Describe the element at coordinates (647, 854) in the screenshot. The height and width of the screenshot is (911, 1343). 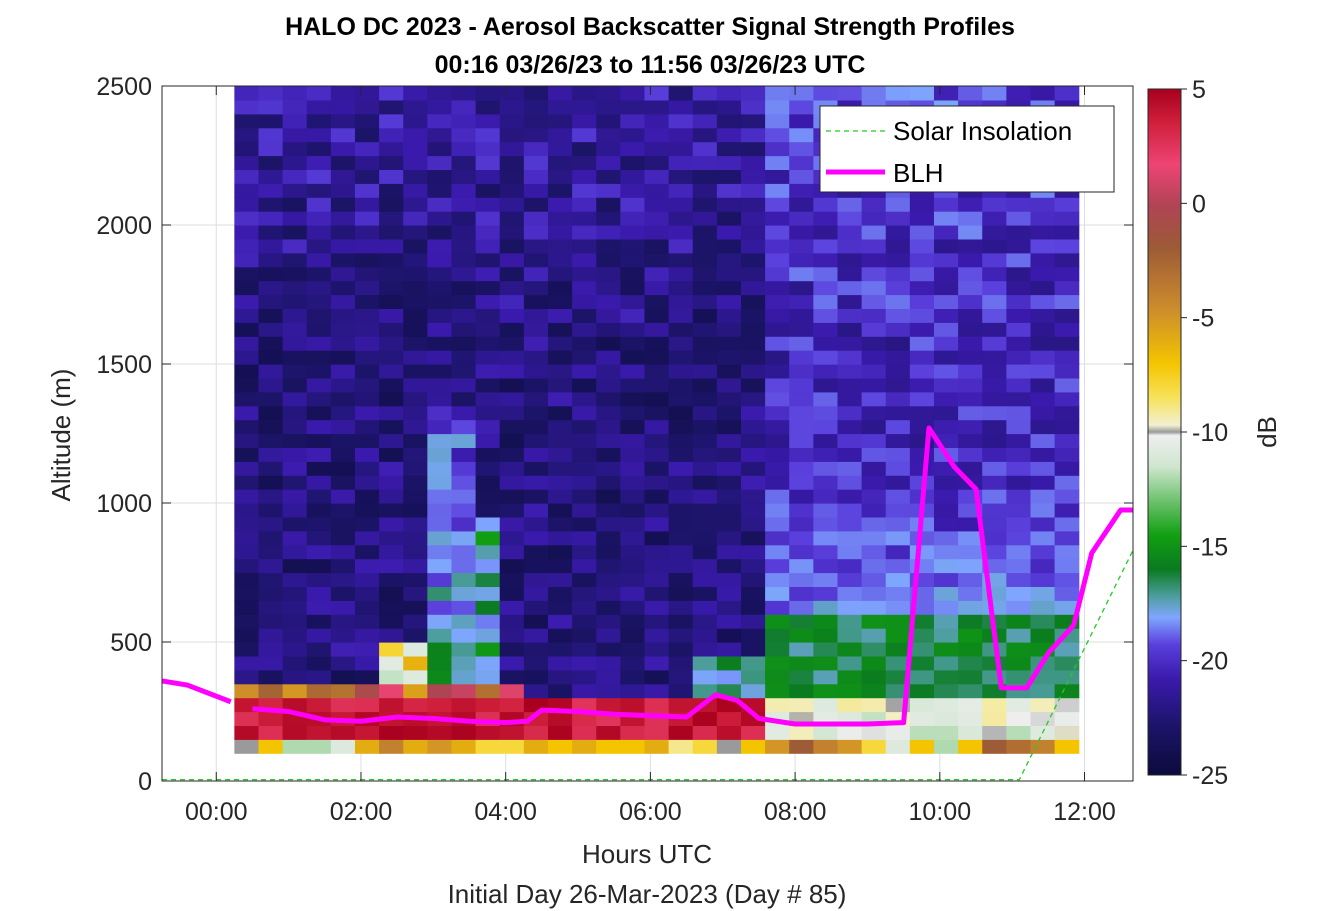
I see `x-axis-label: Hours UTC` at that location.